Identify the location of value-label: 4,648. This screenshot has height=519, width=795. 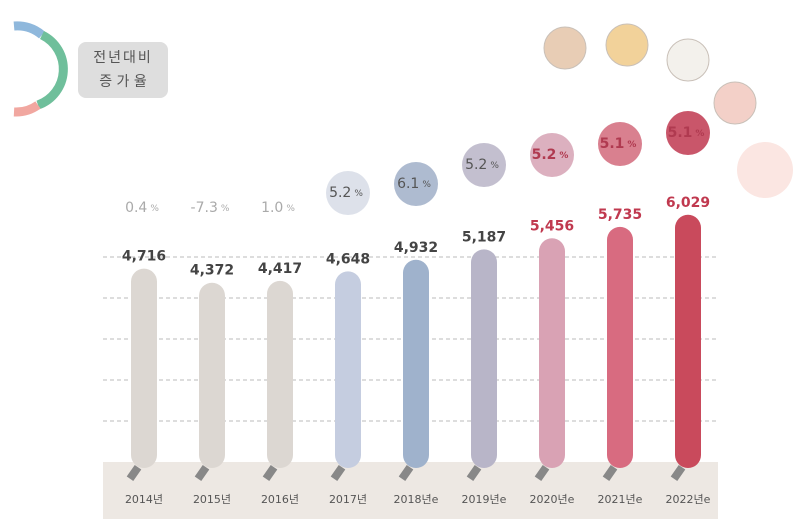
(348, 259).